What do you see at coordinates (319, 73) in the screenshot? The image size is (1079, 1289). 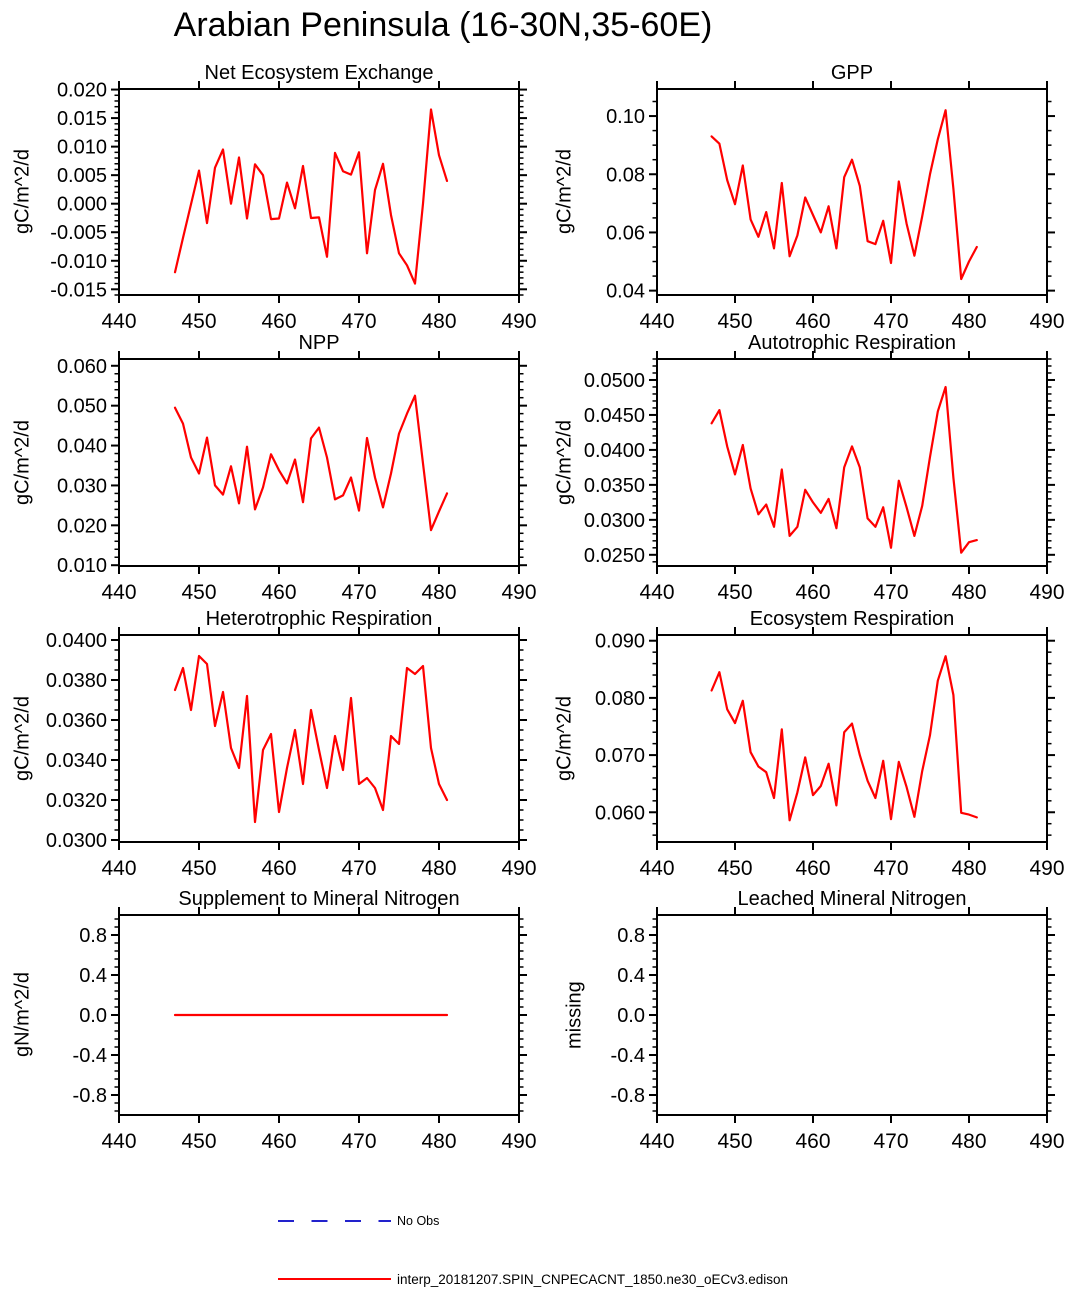 I see `chart-title: Net Ecosystem Exchange` at bounding box center [319, 73].